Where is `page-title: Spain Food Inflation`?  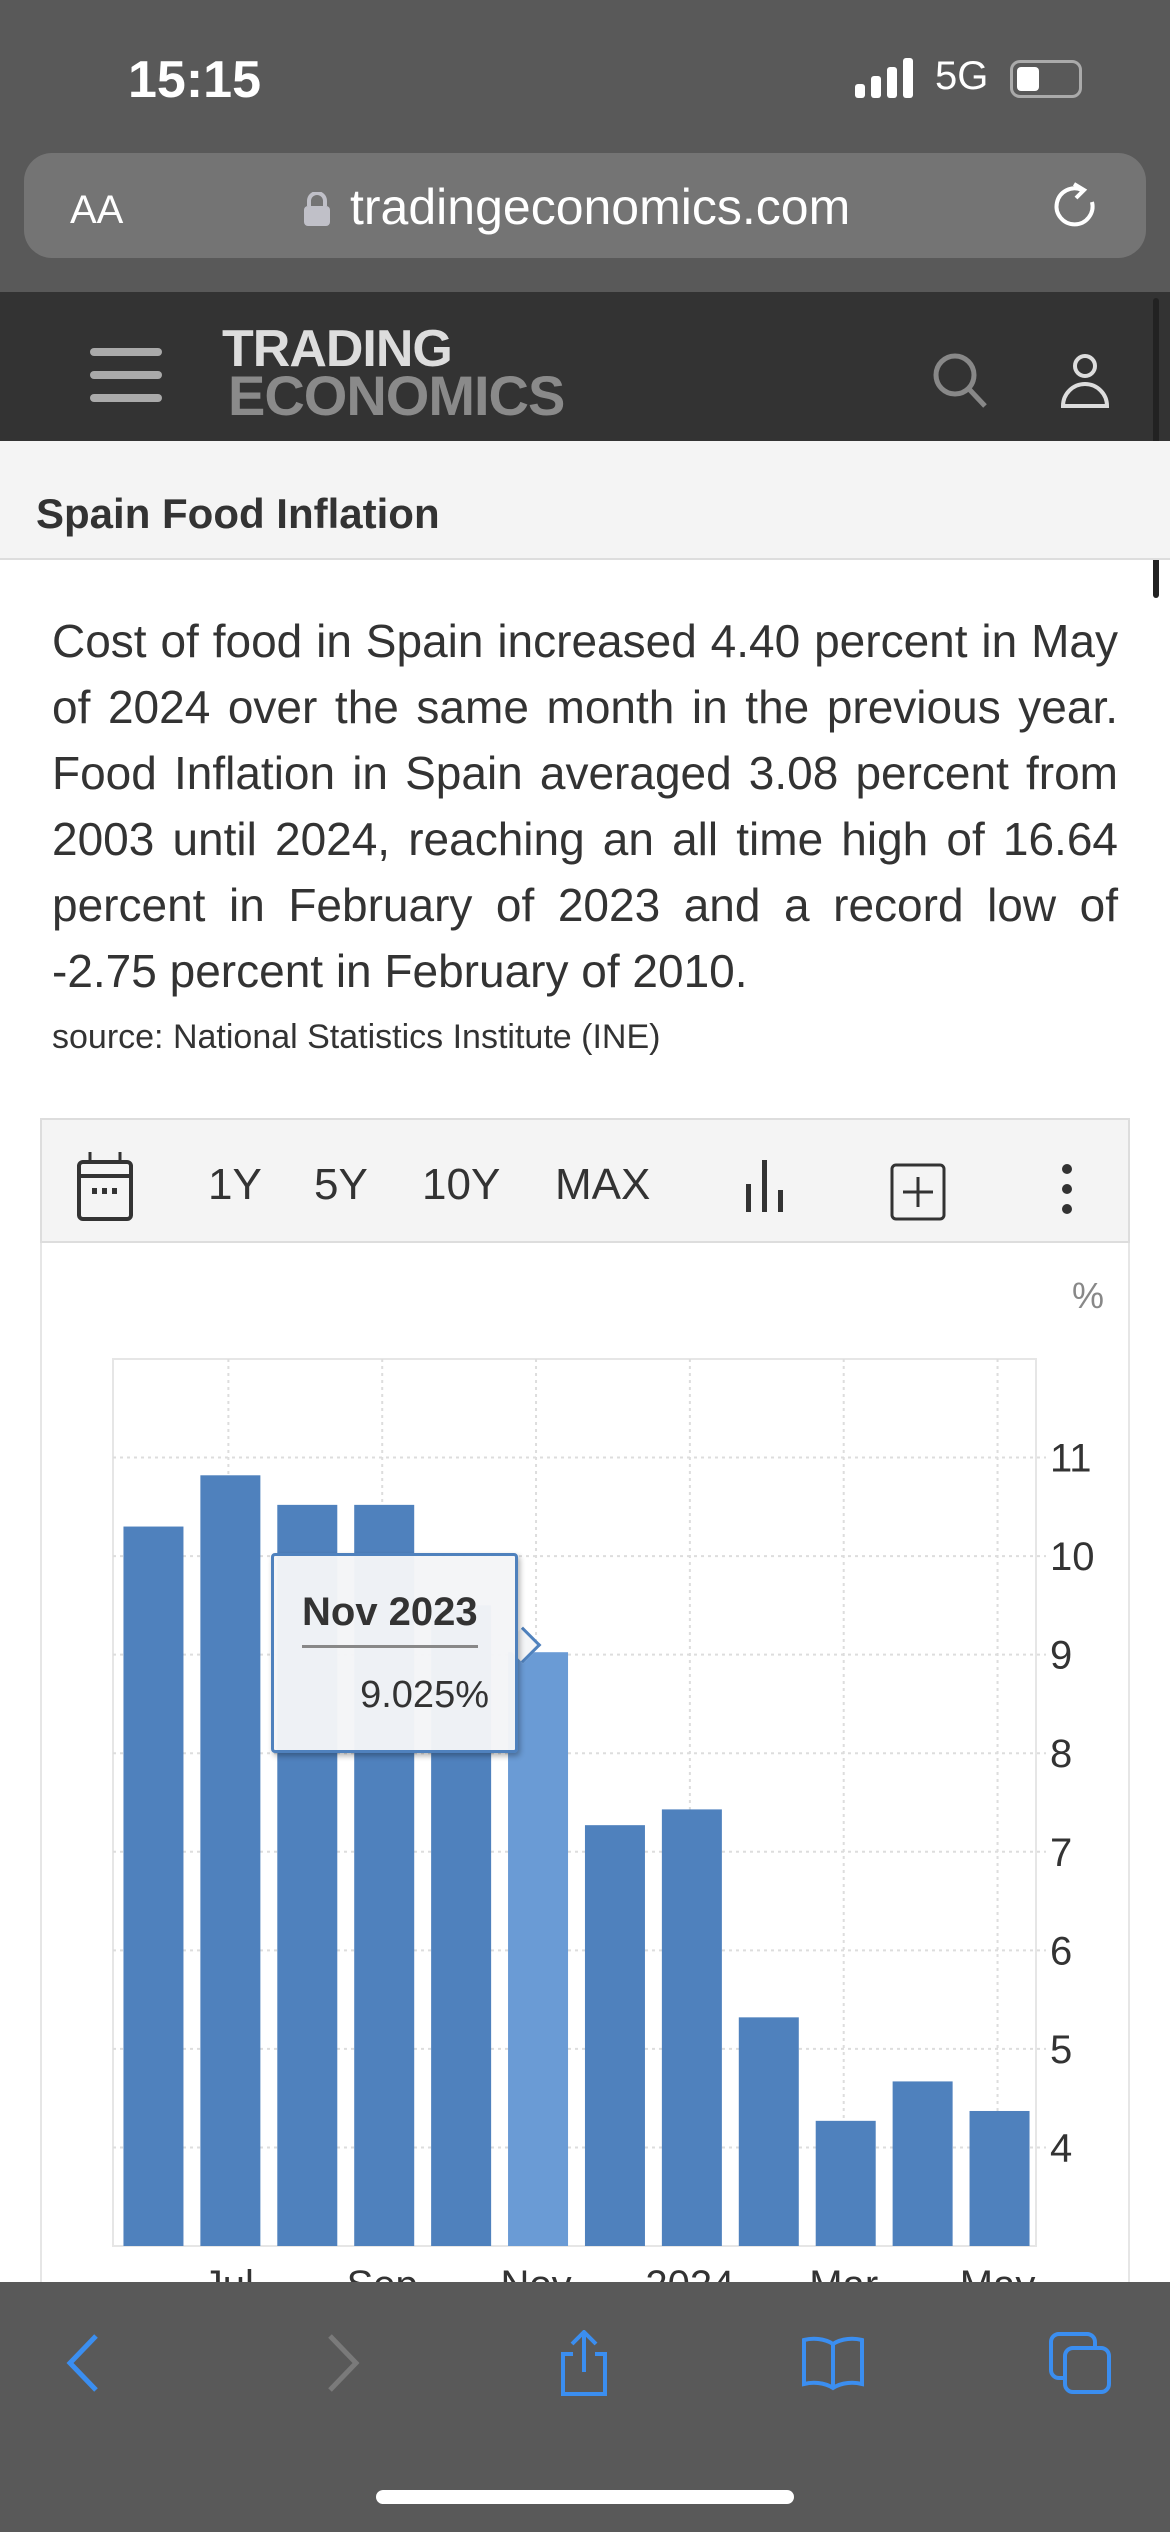
page-title: Spain Food Inflation is located at coordinates (238, 513).